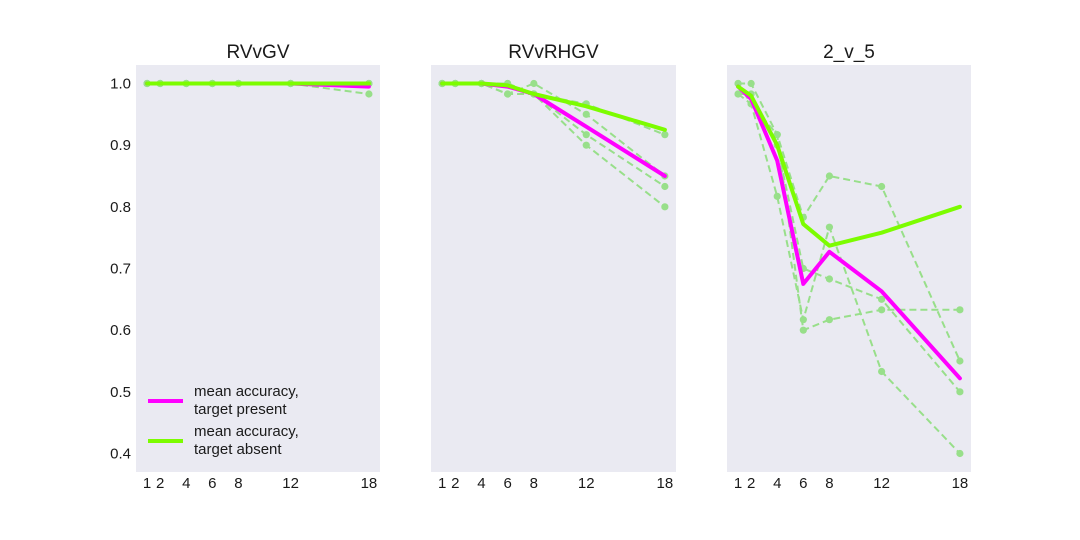 The image size is (1080, 540). What do you see at coordinates (120, 207) in the screenshot?
I see `y-tick-label: 0.8` at bounding box center [120, 207].